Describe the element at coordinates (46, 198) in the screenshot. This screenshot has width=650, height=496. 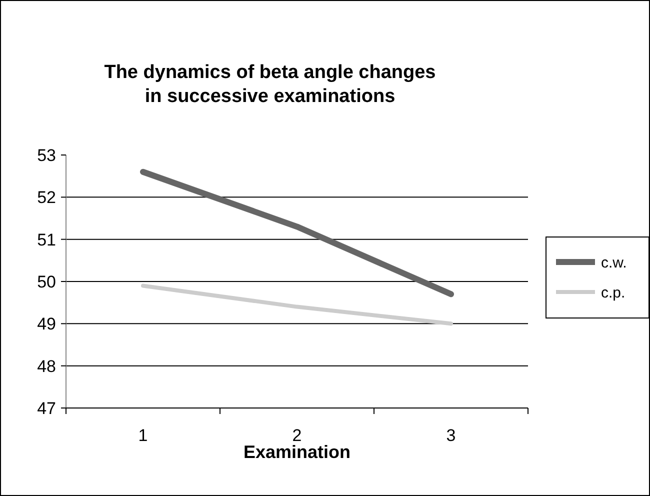
I see `y-tick-label: 52` at that location.